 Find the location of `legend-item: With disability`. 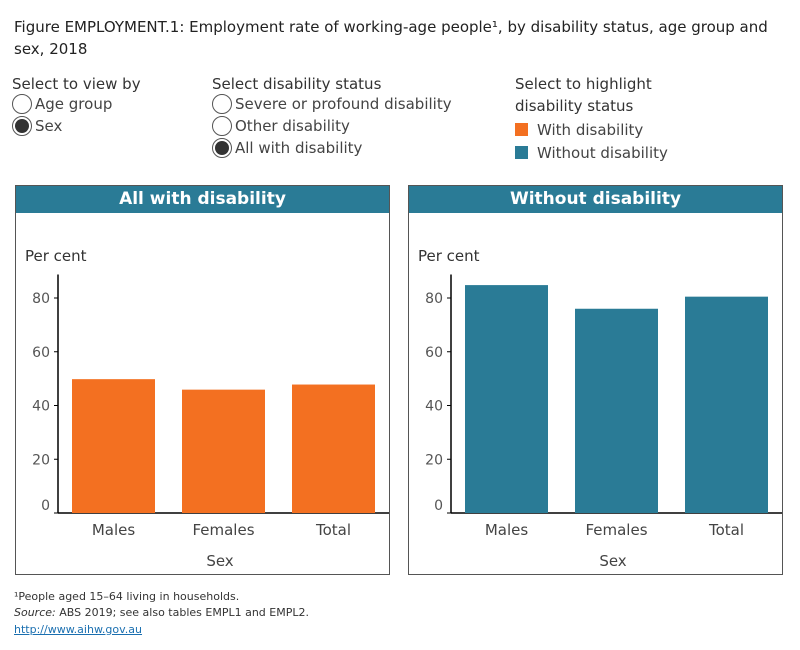

legend-item: With disability is located at coordinates (591, 129).